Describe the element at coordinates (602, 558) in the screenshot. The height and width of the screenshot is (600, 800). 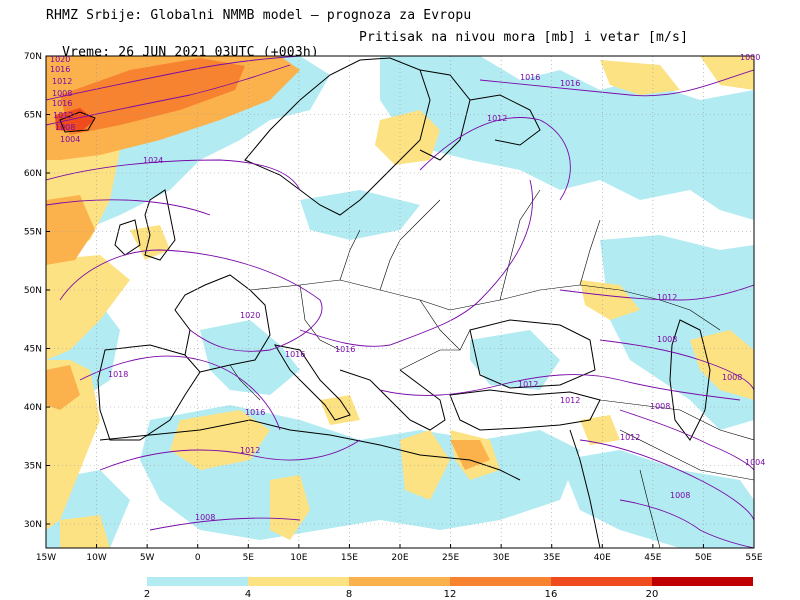
I see `lon-tick-label: 40E` at that location.